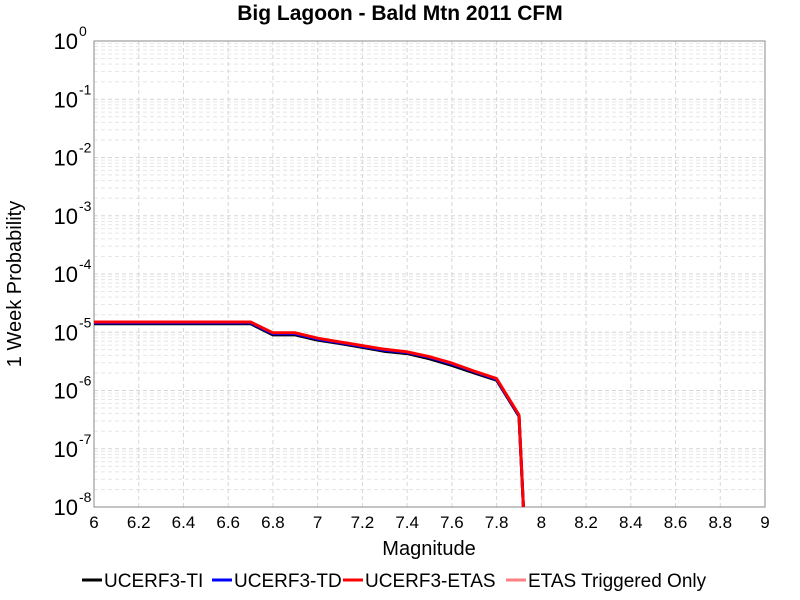 This screenshot has height=600, width=800. Describe the element at coordinates (85, 206) in the screenshot. I see `y-tick-exponent: -3` at that location.